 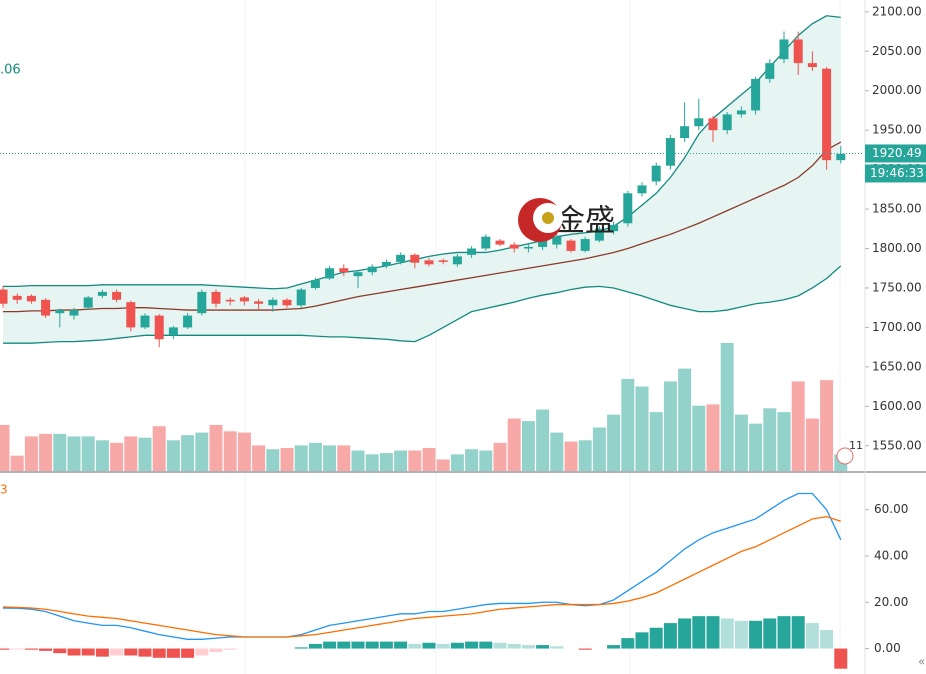 I want to click on event-icon, so click(x=845, y=456).